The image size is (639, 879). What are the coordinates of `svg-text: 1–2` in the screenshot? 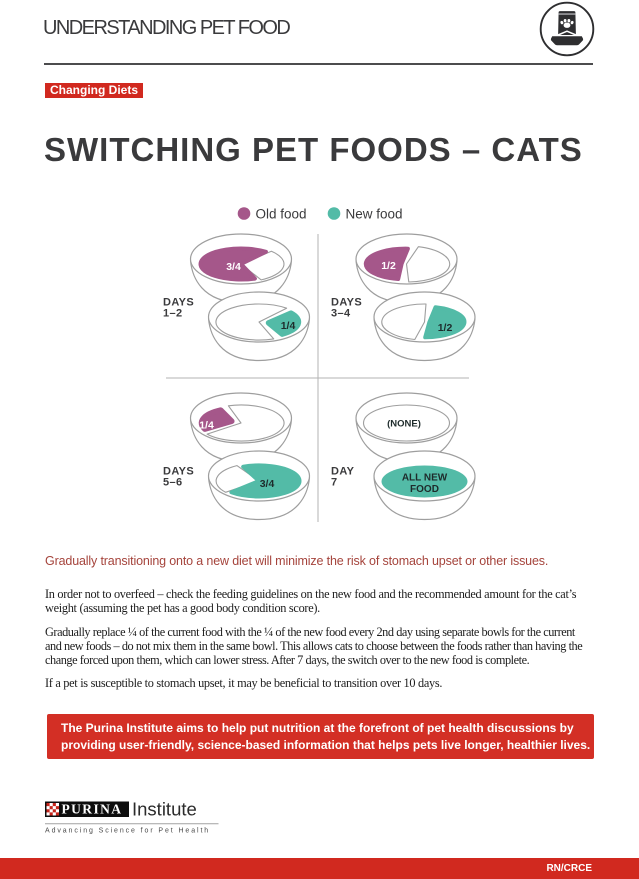 It's located at (173, 314).